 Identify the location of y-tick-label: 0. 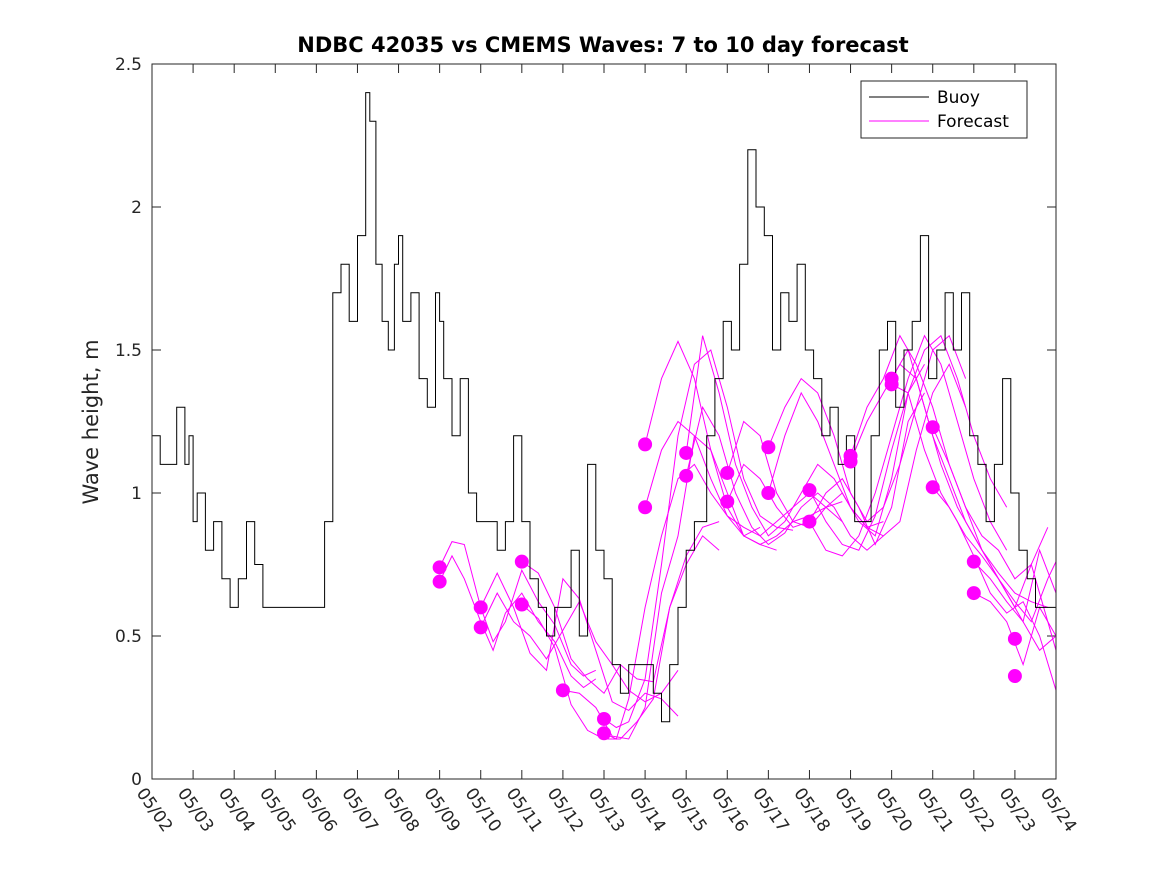
(136, 780).